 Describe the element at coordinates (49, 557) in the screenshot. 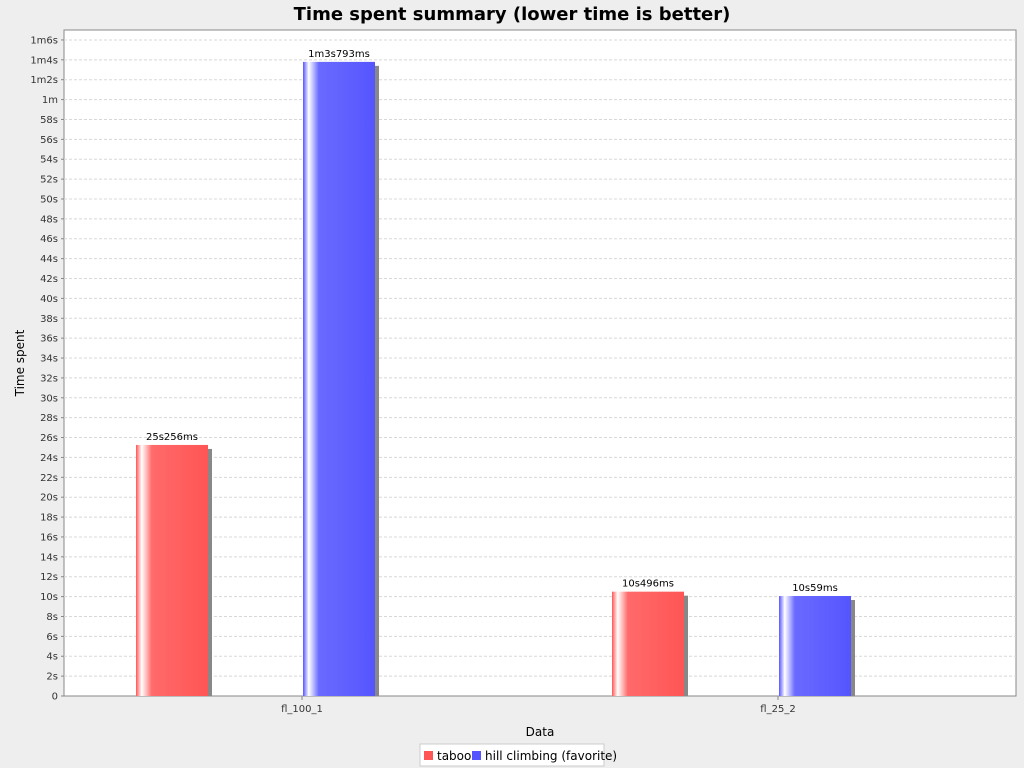

I see `y-tick-label: 14s` at that location.